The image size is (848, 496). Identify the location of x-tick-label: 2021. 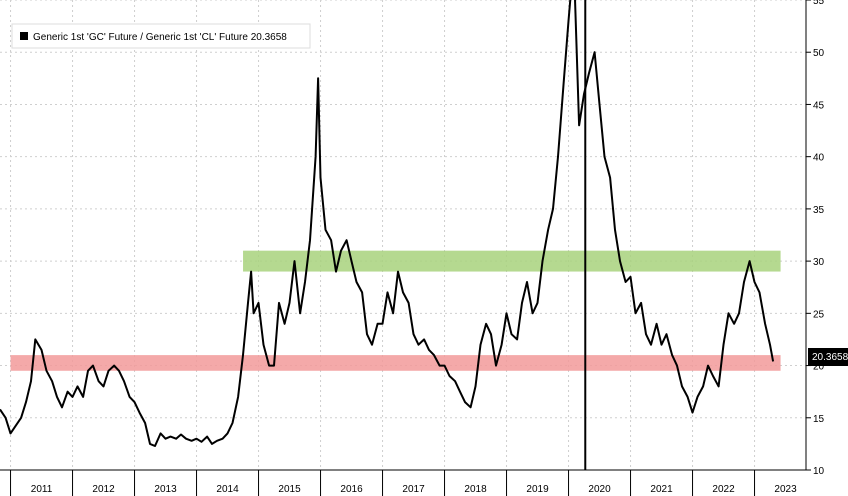
(661, 489).